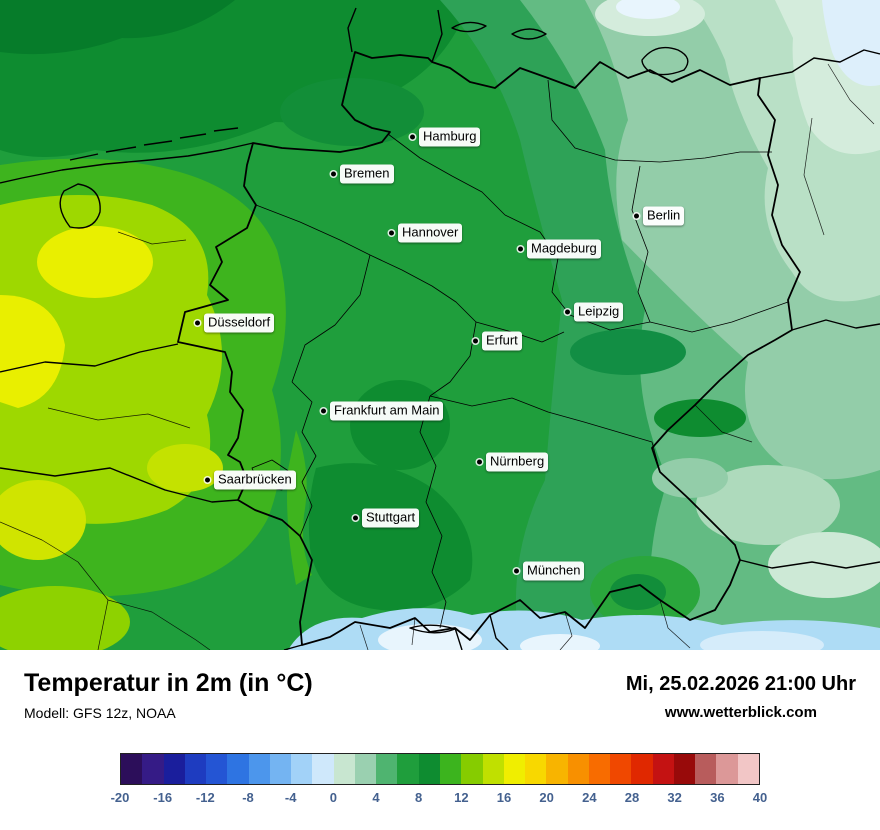 This screenshot has width=880, height=830. Describe the element at coordinates (450, 137) in the screenshot. I see `city-label: Hamburg` at that location.